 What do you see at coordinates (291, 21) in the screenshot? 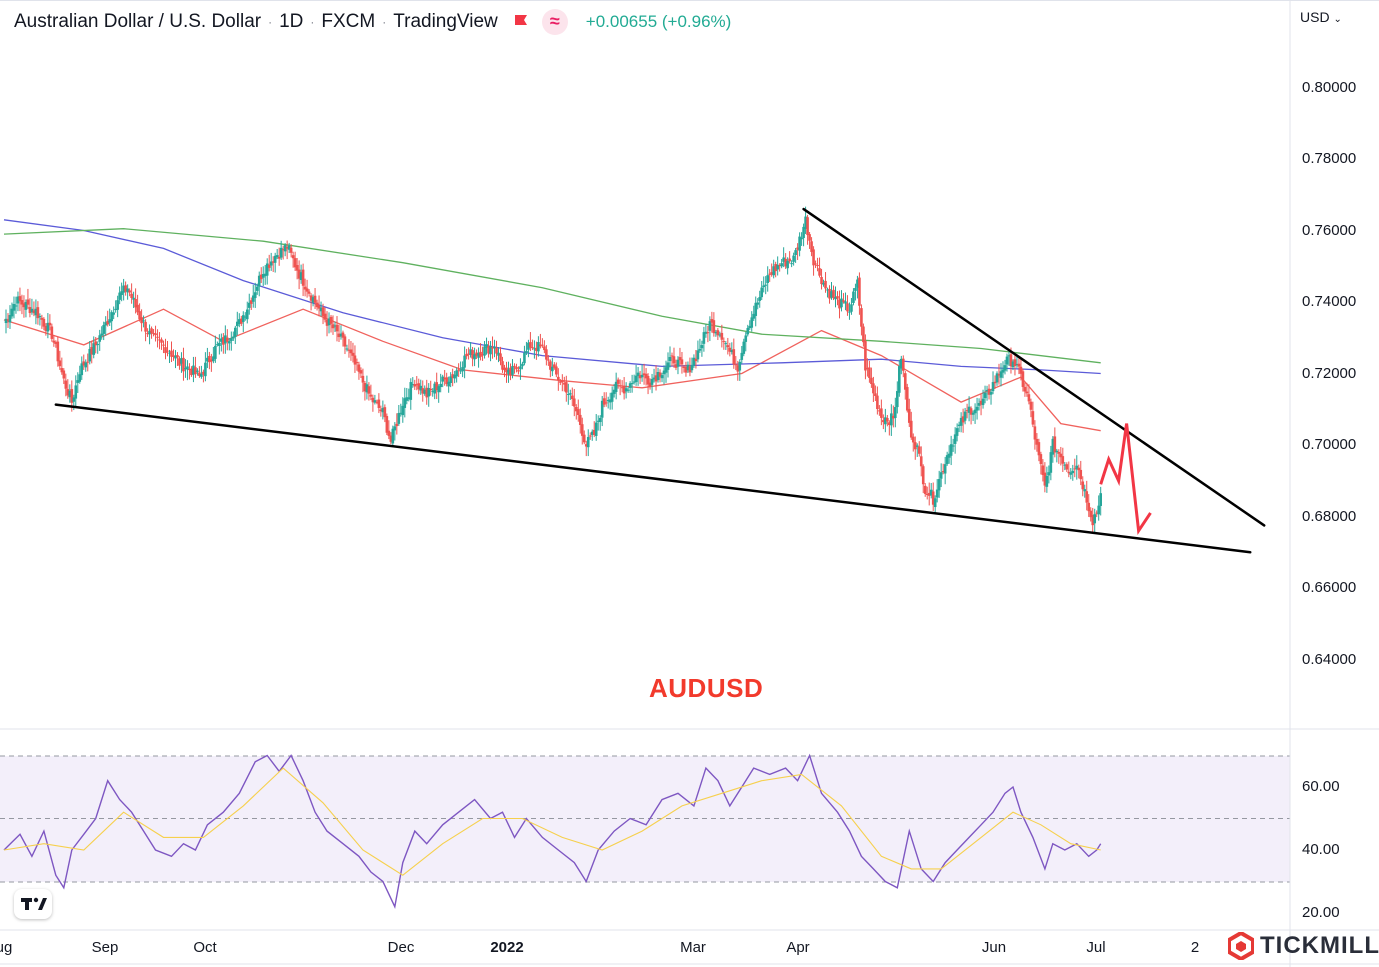
I see `interval-label: 1D` at bounding box center [291, 21].